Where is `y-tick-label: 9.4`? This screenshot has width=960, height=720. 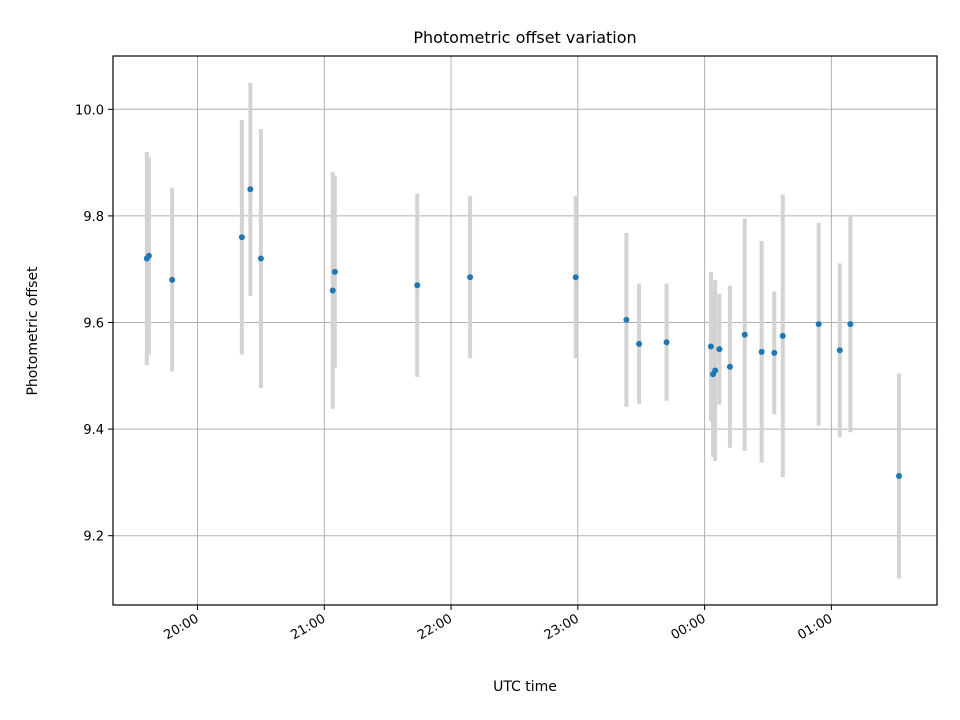 y-tick-label: 9.4 is located at coordinates (93, 430).